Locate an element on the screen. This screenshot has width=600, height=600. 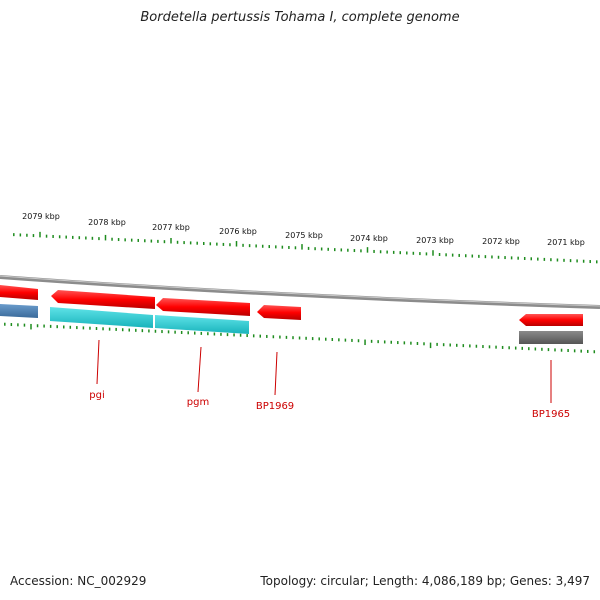
pointer-pgm is located at coordinates (199, 369).